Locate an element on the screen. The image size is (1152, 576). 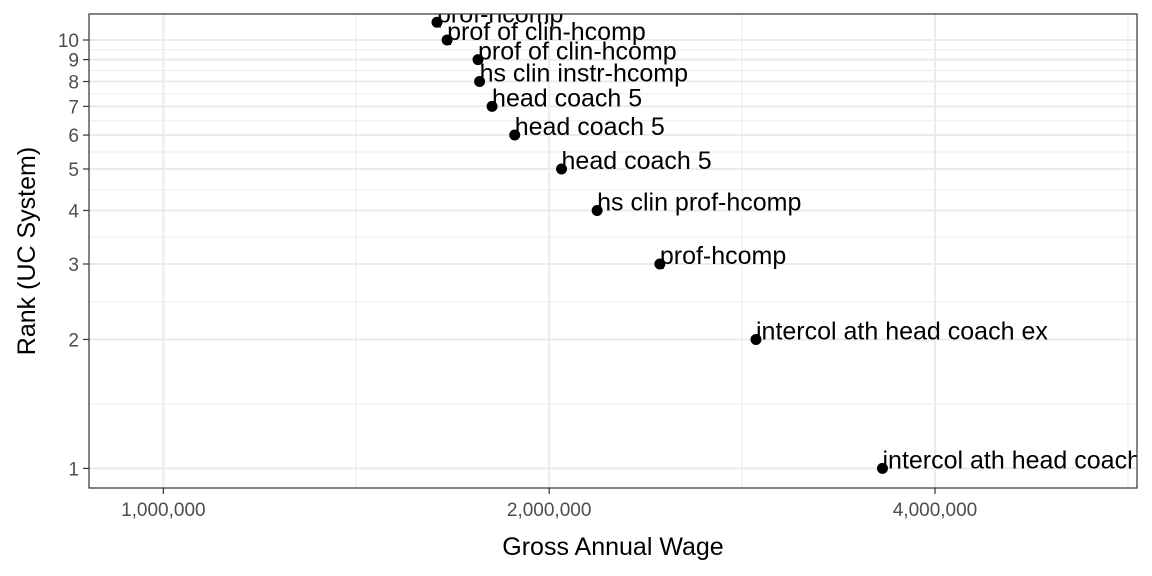
y-tick-label: 6 is located at coordinates (73, 136).